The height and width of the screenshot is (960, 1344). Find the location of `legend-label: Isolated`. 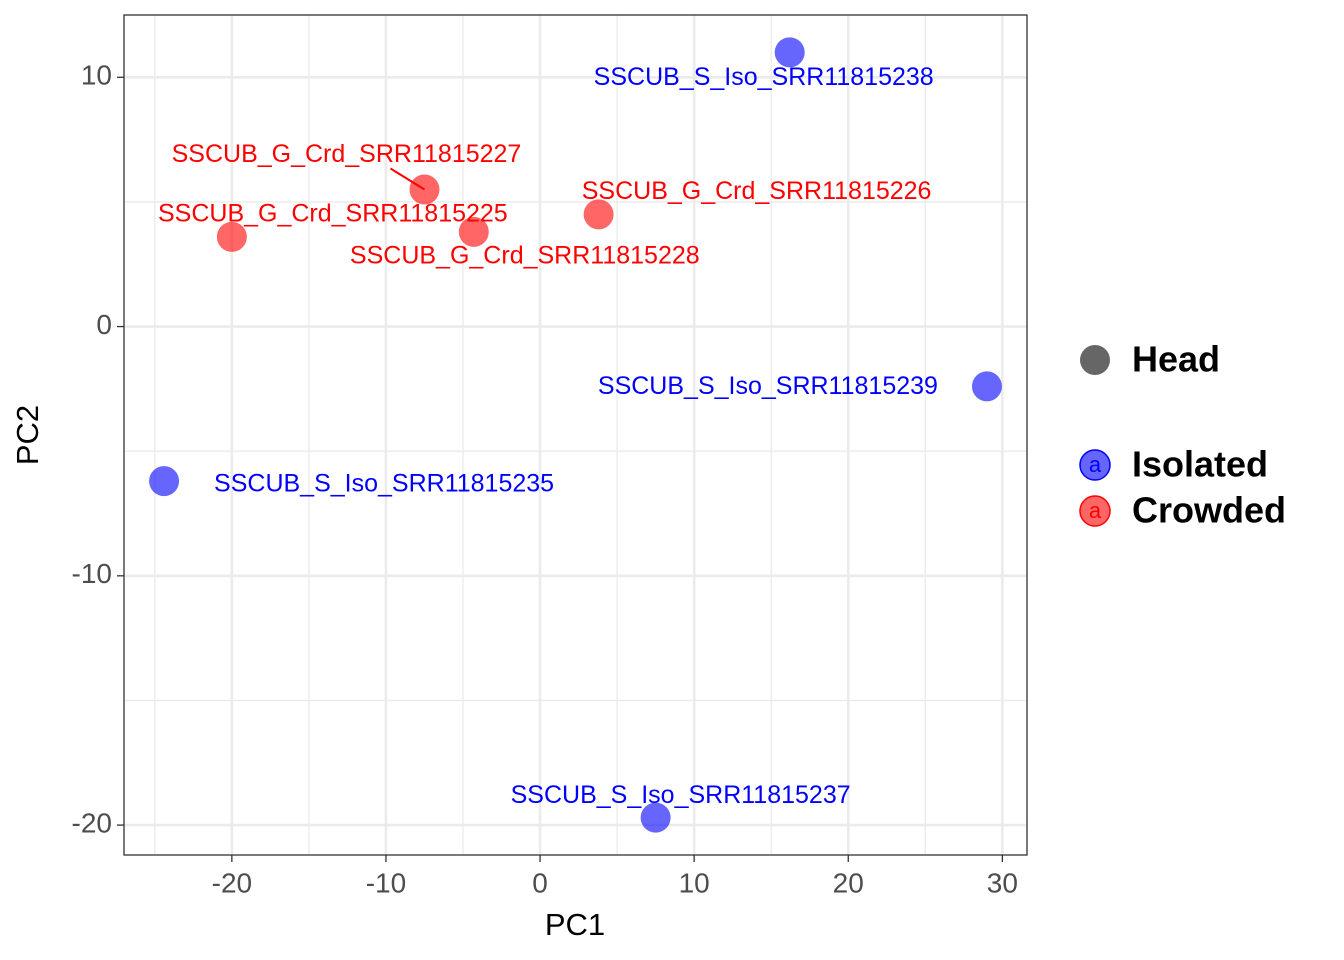

legend-label: Isolated is located at coordinates (1200, 464).